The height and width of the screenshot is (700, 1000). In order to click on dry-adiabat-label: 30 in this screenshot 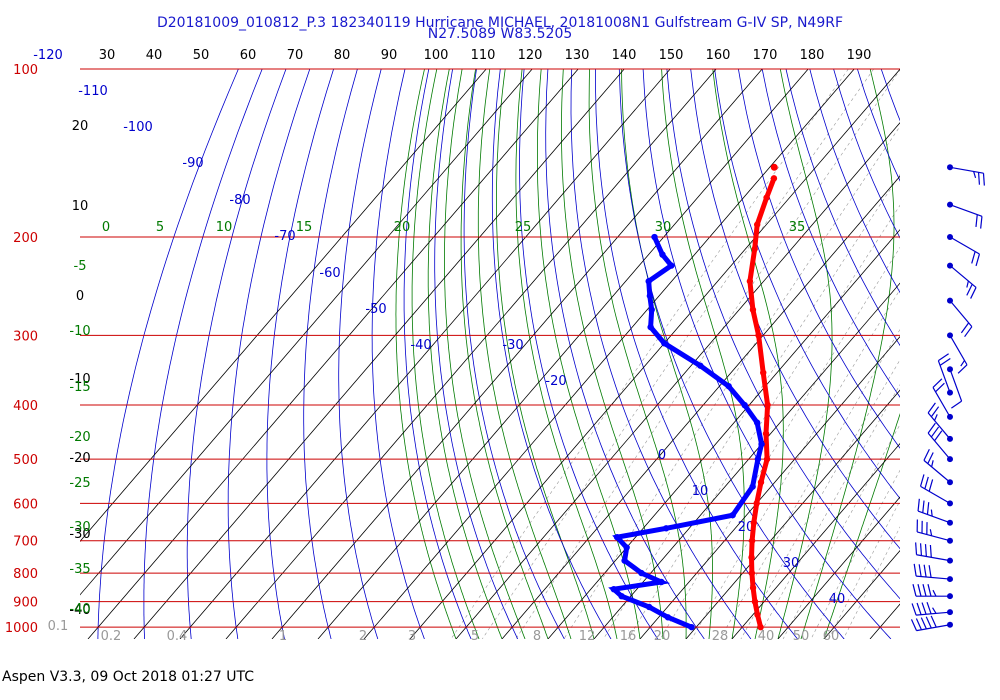, I will do `click(791, 563)`.